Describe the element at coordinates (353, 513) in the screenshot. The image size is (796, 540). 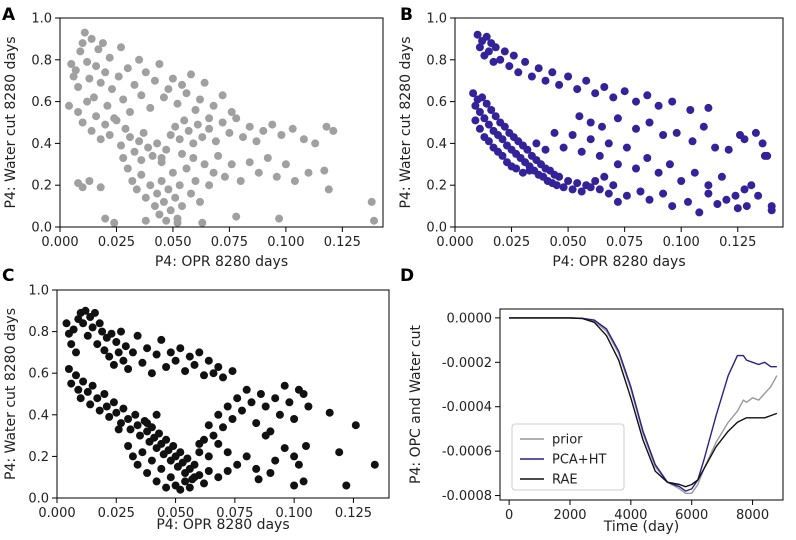
I see `x-tick-label: 0.125` at that location.